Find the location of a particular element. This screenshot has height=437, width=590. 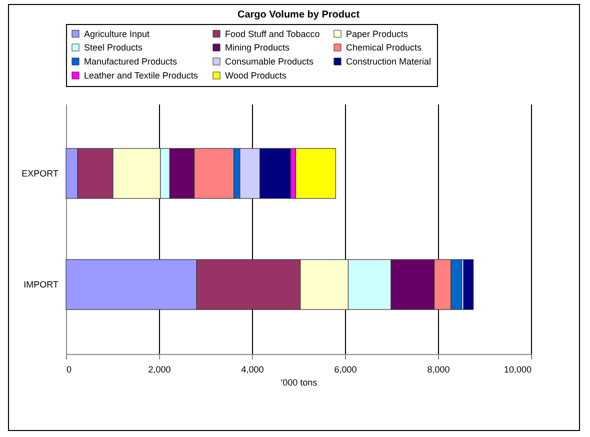

legend-label: Manufactured Products is located at coordinates (131, 61).